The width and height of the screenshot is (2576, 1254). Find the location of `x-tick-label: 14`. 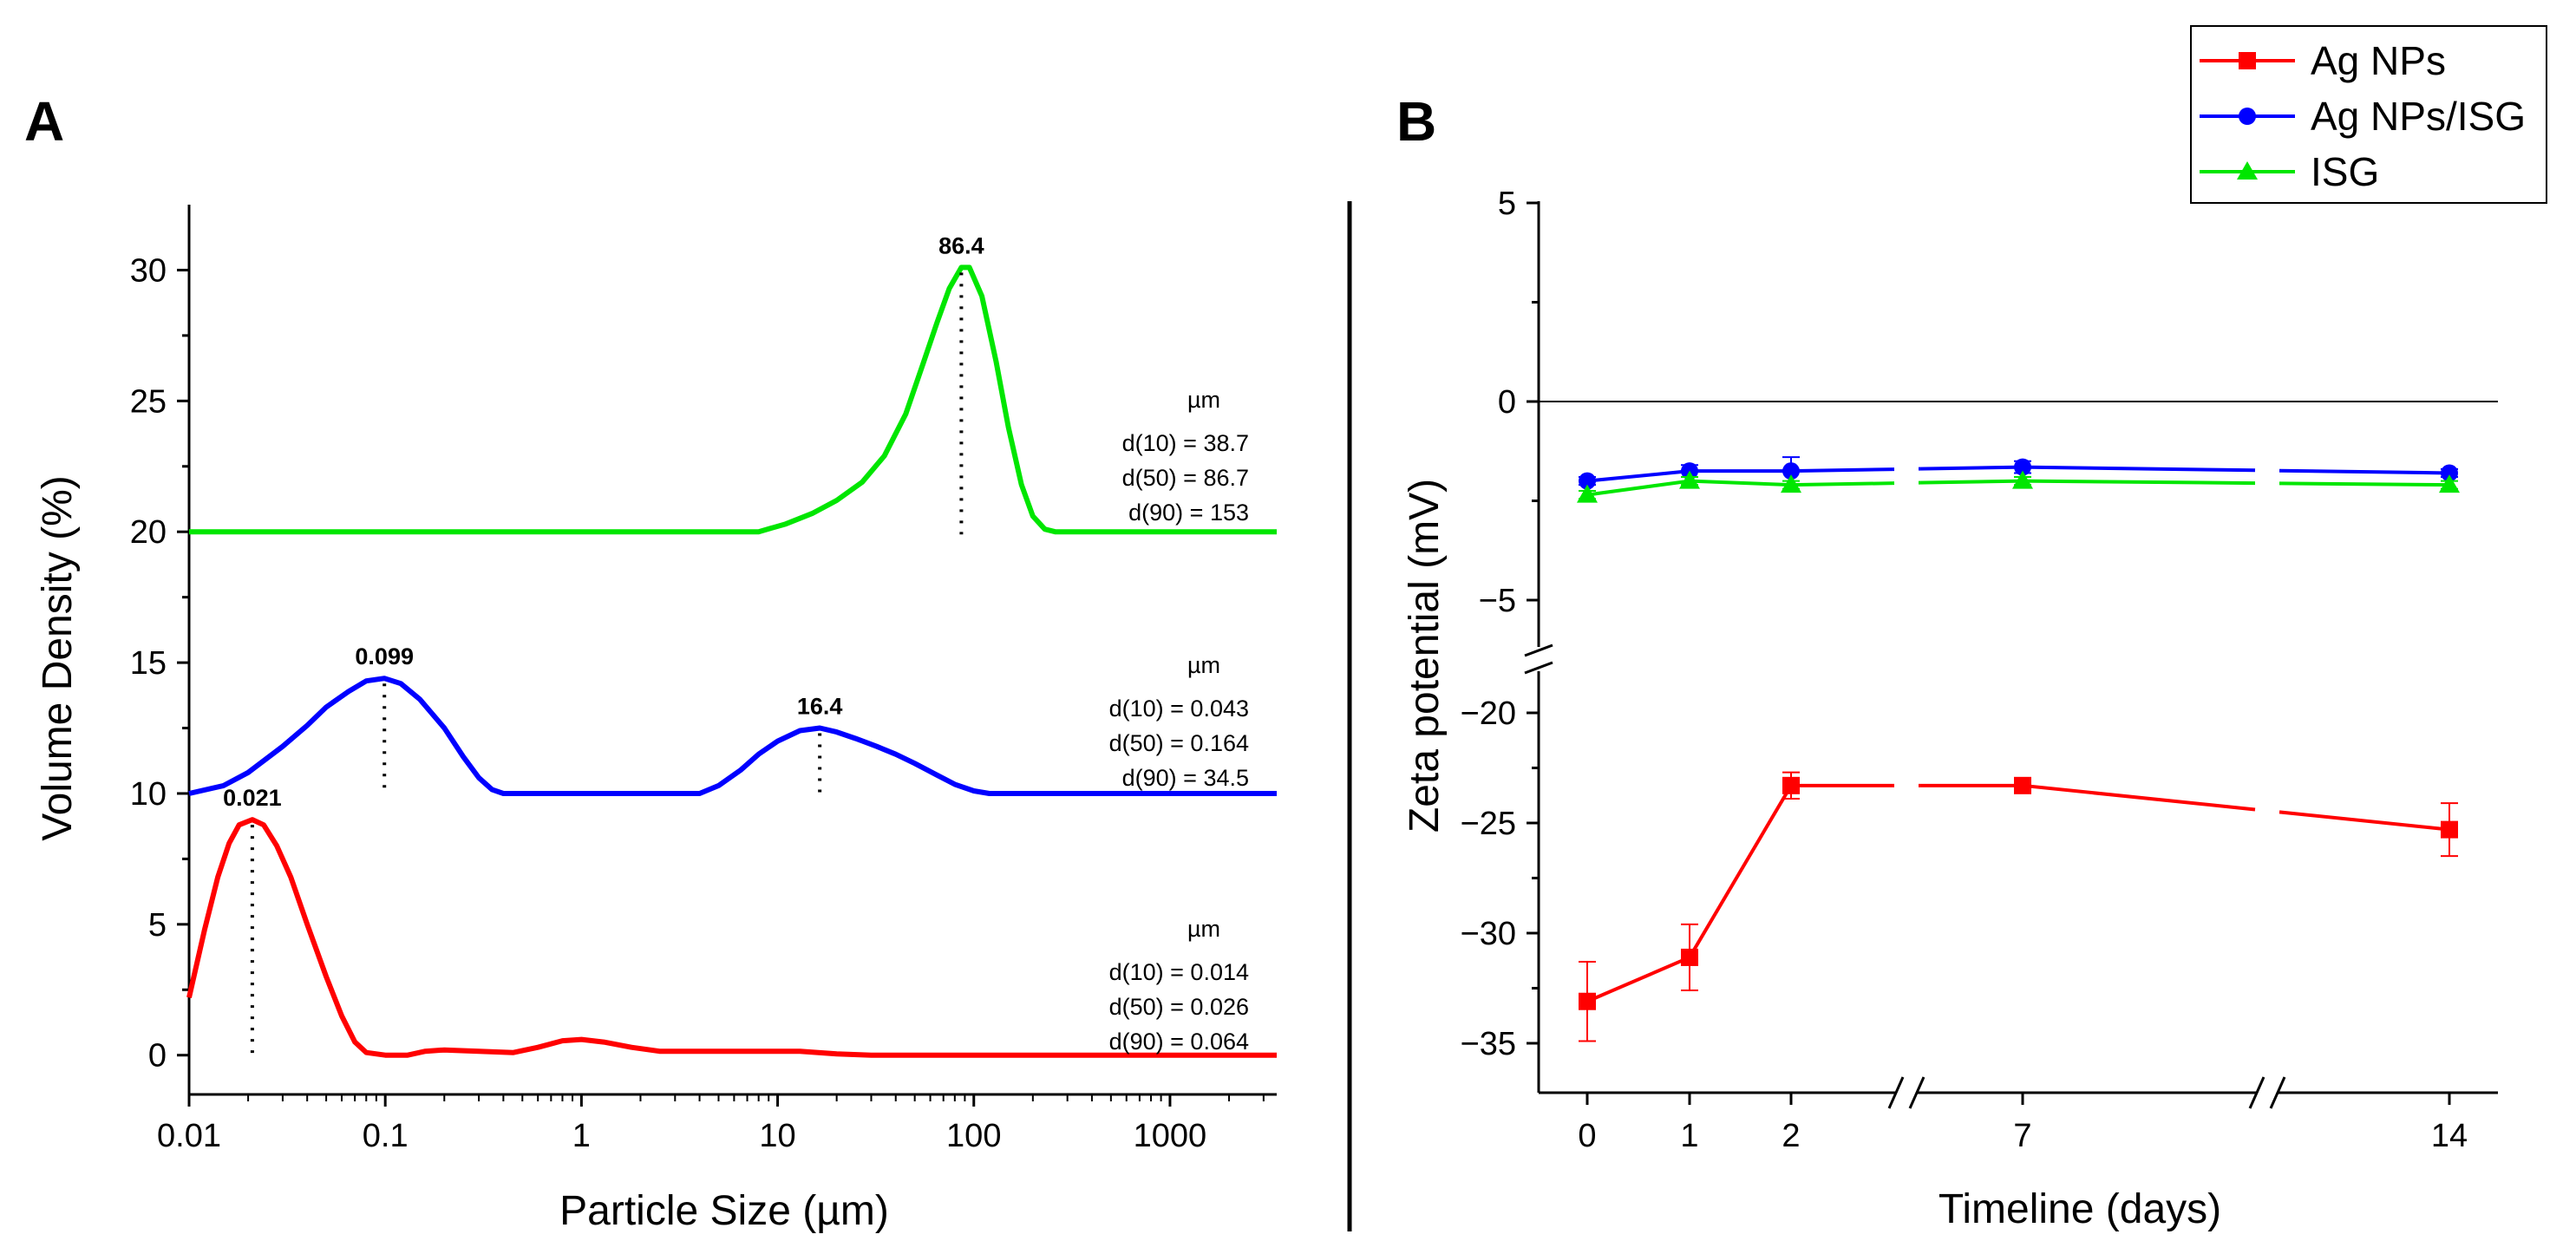

x-tick-label: 14 is located at coordinates (2449, 1136).